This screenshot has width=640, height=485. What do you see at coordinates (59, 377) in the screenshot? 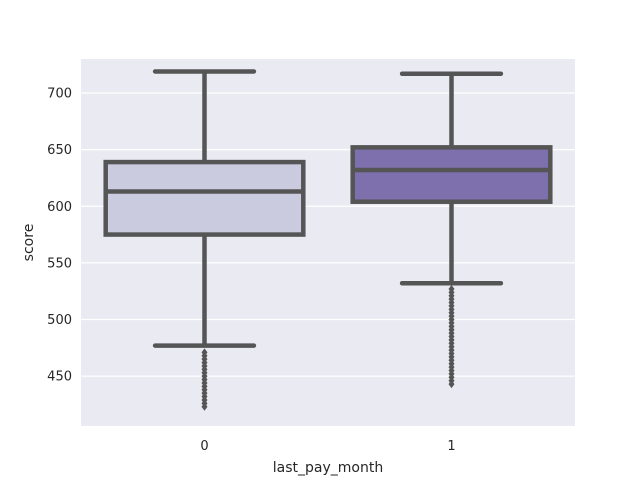
I see `y-tick-label: 450` at bounding box center [59, 377].